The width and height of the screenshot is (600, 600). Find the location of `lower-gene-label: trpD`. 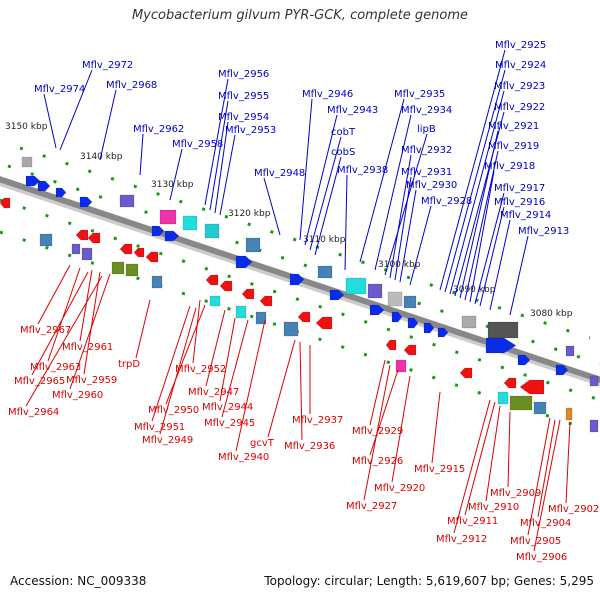

lower-gene-label: trpD is located at coordinates (129, 364).